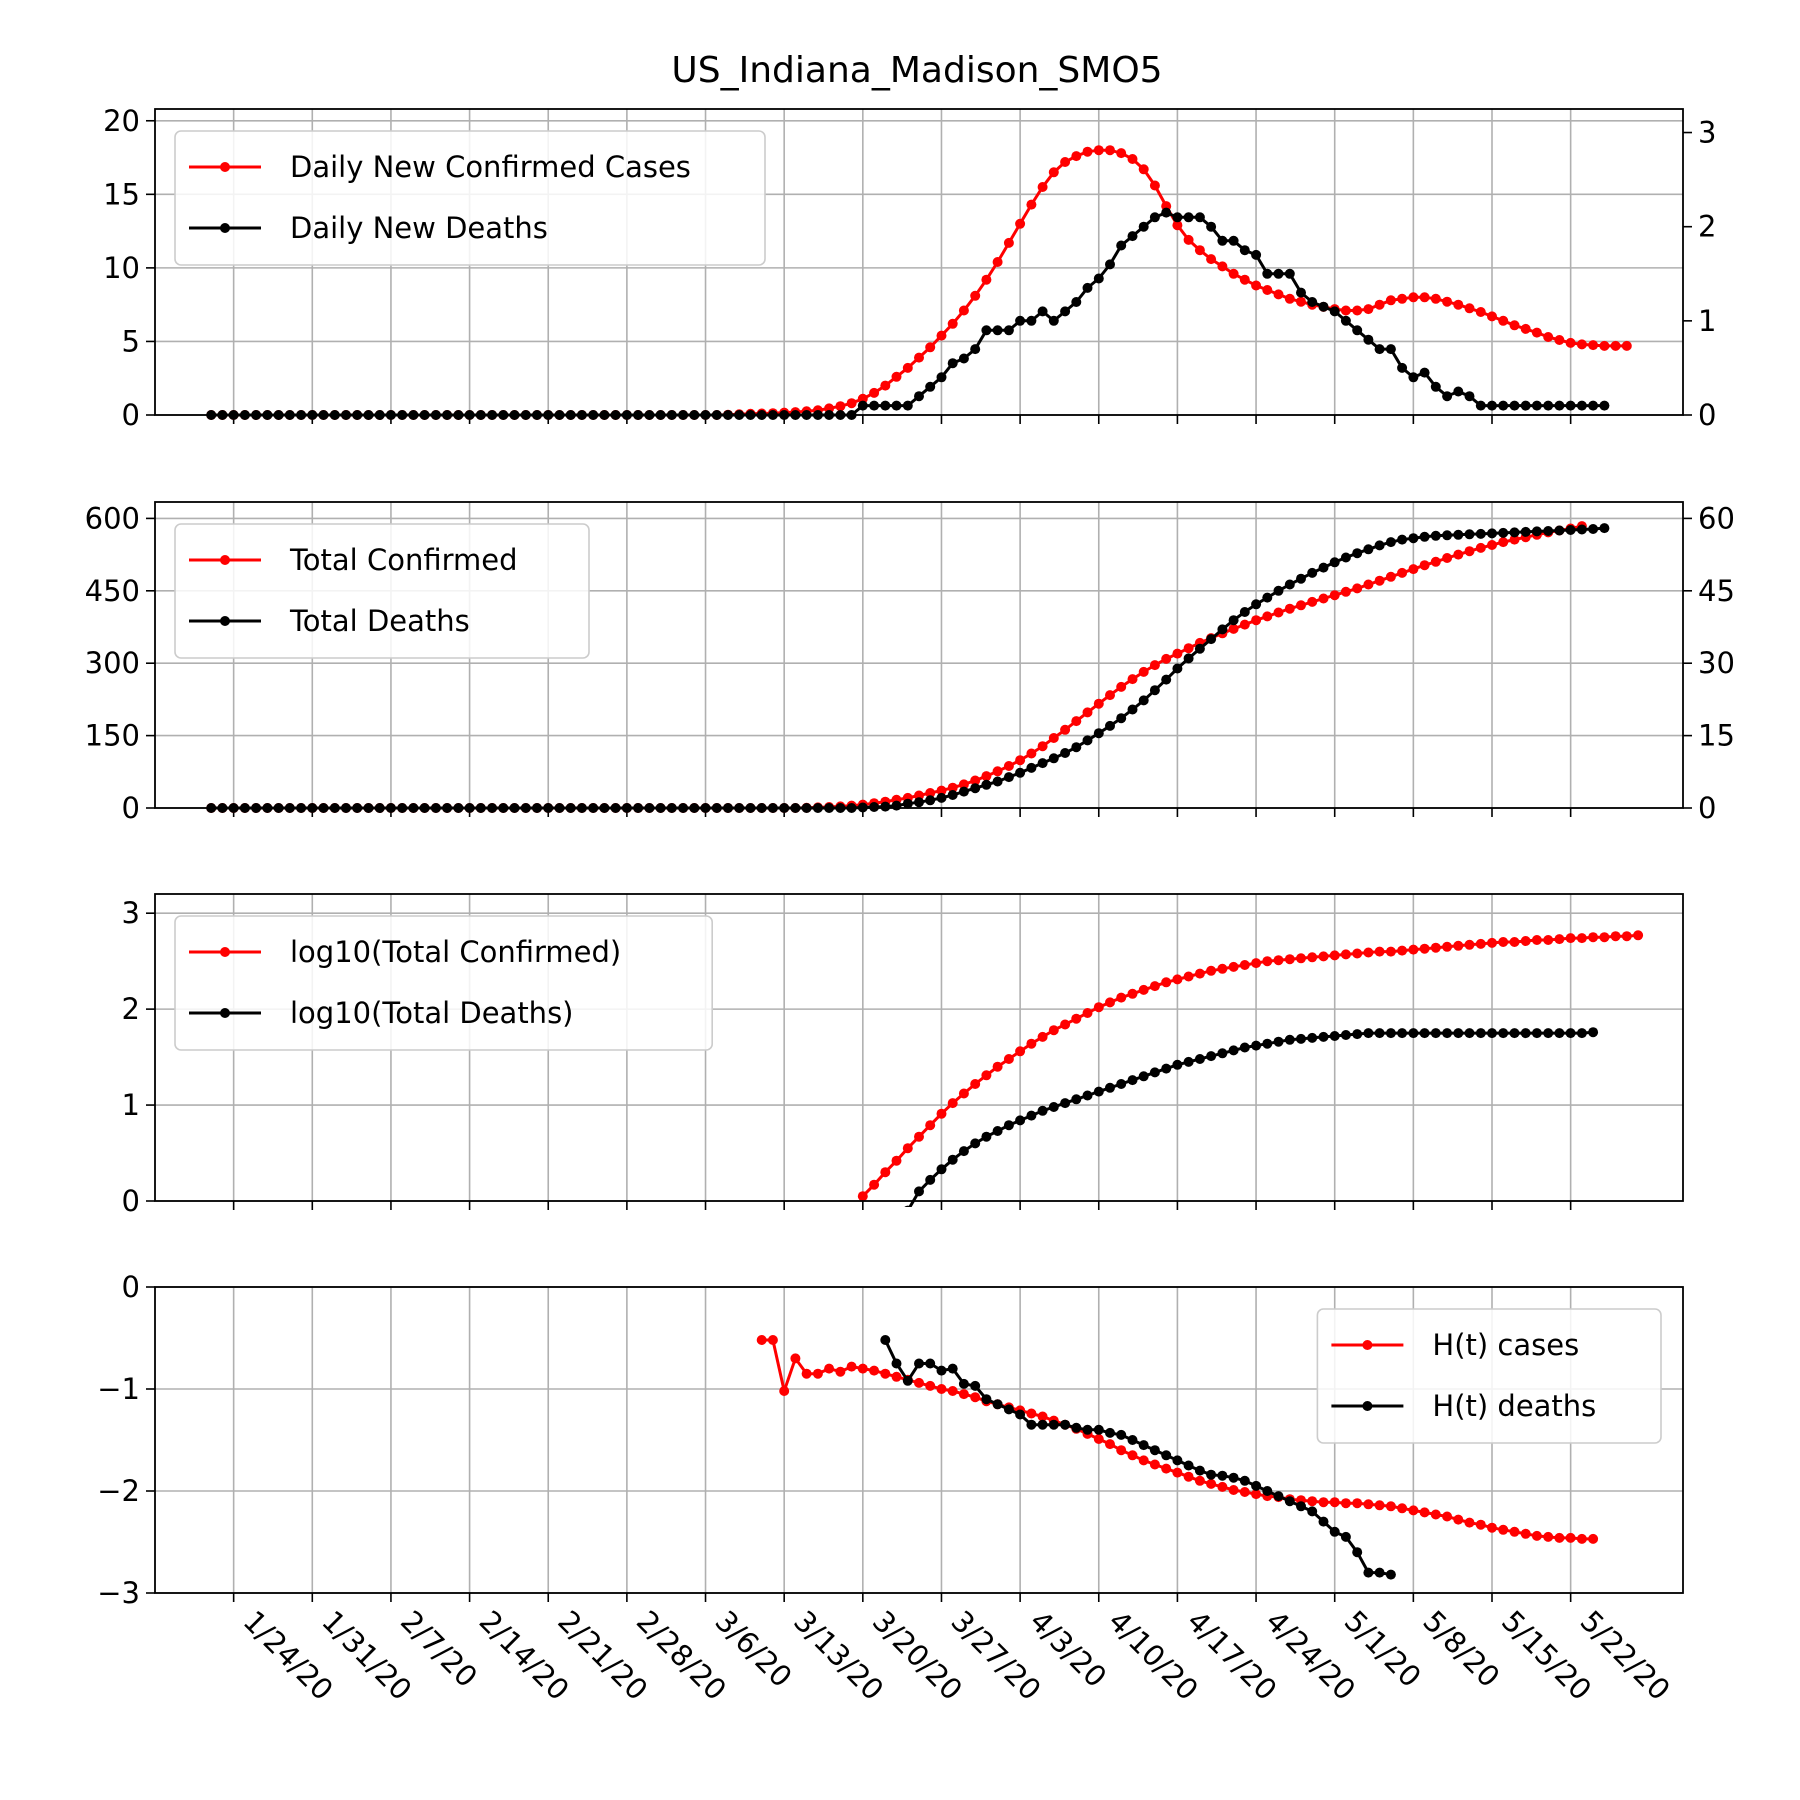  Describe the element at coordinates (118, 1593) in the screenshot. I see `y-tick-label: −3` at that location.